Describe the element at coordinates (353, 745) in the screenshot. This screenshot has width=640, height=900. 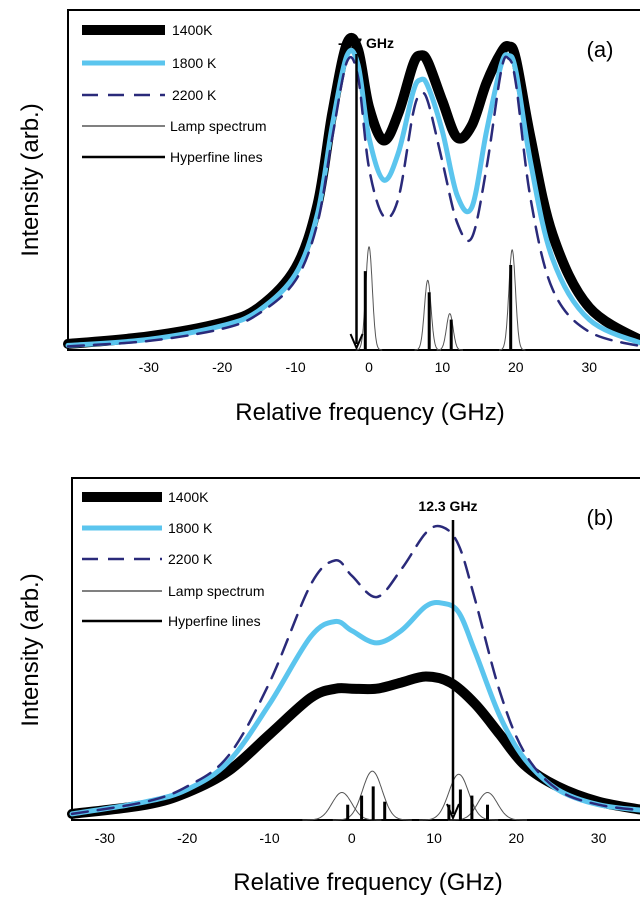
I see `series-line-1400k` at that location.